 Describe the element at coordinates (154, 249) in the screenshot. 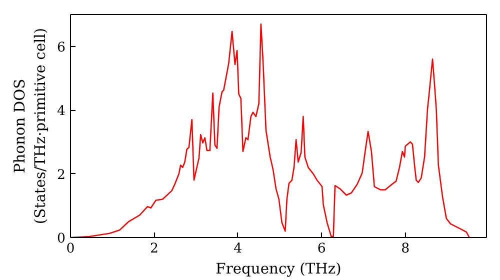

I see `x-tick-label: 2` at that location.